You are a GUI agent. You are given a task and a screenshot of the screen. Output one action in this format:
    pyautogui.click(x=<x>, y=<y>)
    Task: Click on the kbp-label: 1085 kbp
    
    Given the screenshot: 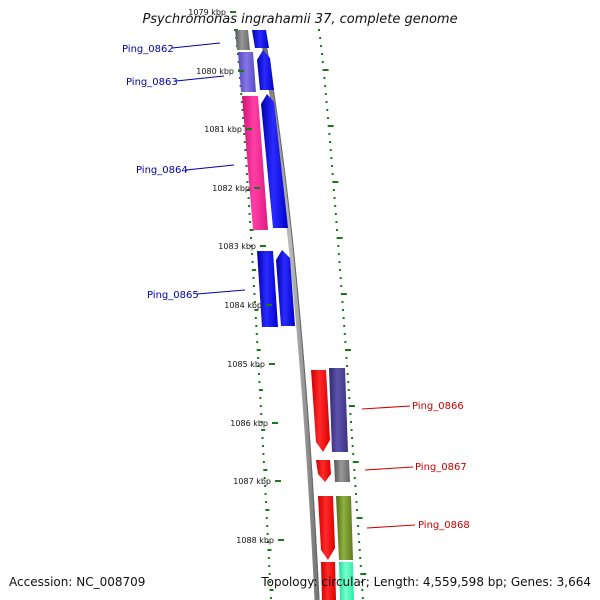 What is the action you would take?
    pyautogui.click(x=246, y=364)
    